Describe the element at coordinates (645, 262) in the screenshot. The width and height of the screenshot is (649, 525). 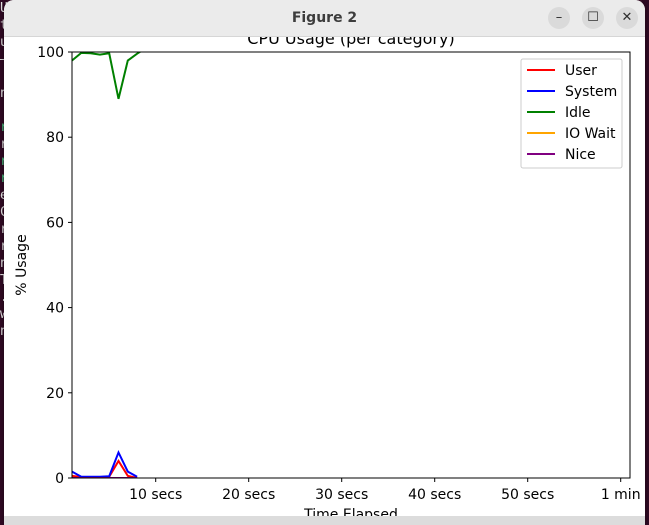
I see `desktop-background` at that location.